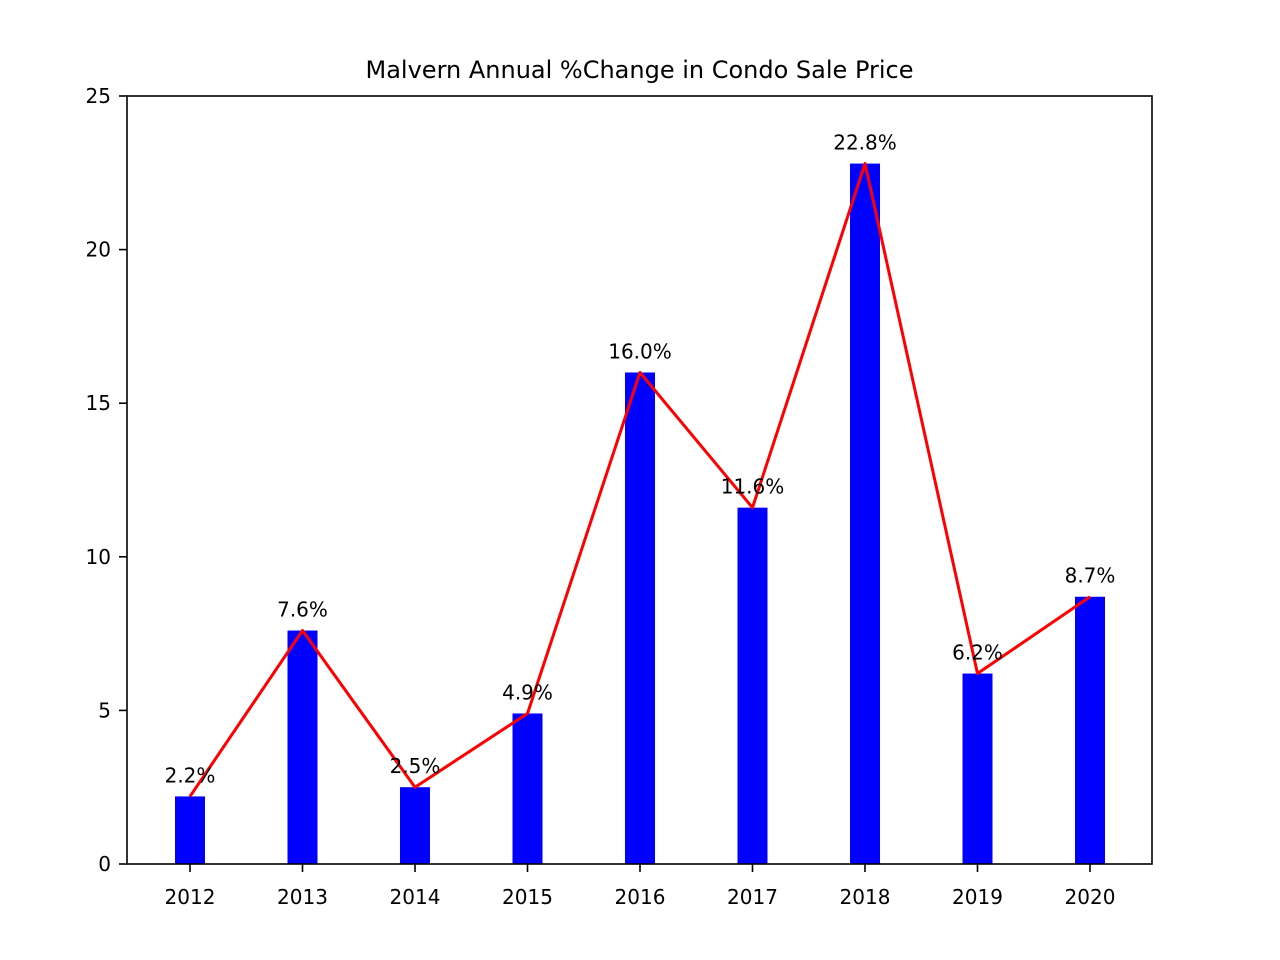 The image size is (1280, 960). I want to click on bar-2020, so click(1090, 730).